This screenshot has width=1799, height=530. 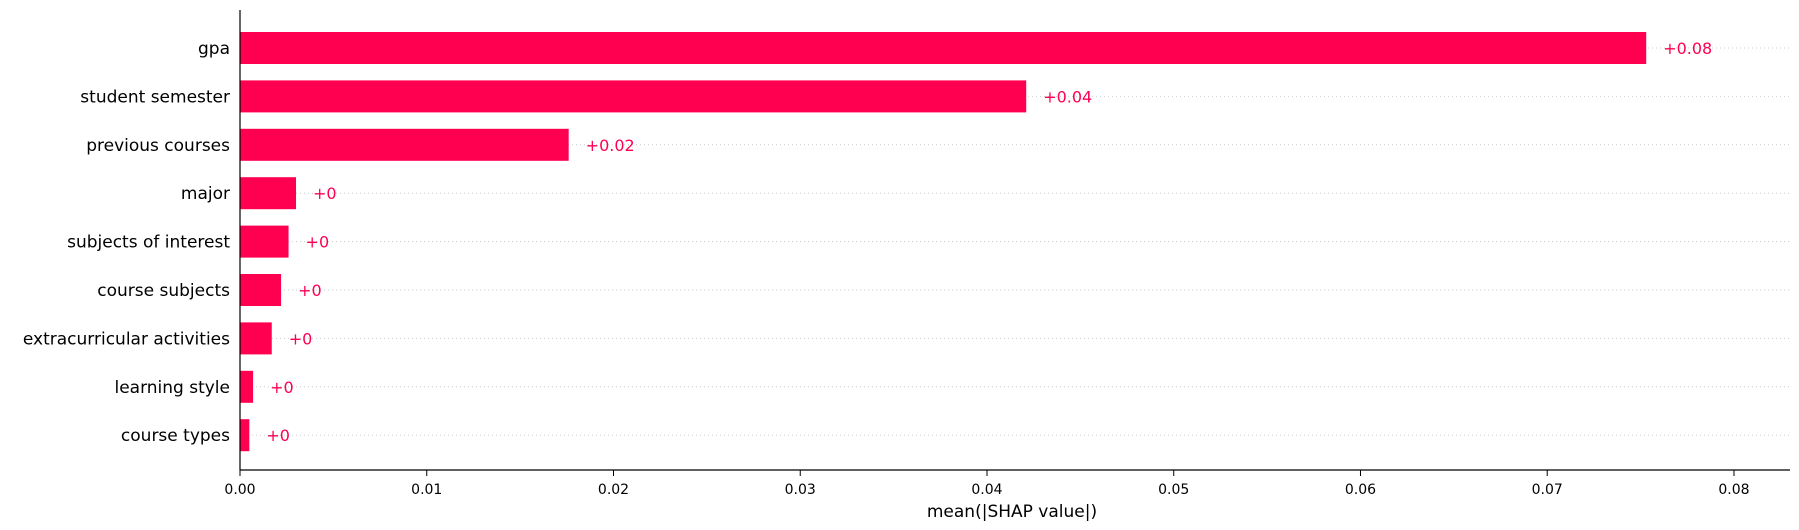 What do you see at coordinates (404, 144) in the screenshot?
I see `bar-previous-courses` at bounding box center [404, 144].